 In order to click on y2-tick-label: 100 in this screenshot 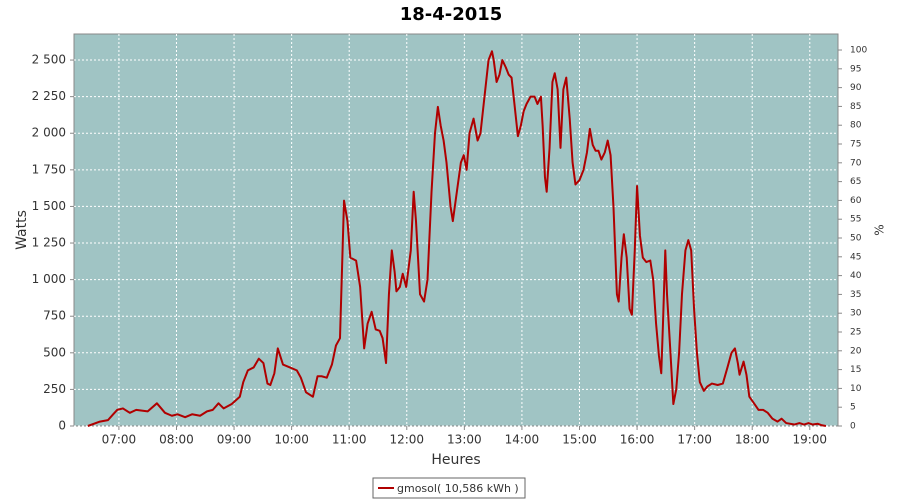, I will do `click(858, 51)`.